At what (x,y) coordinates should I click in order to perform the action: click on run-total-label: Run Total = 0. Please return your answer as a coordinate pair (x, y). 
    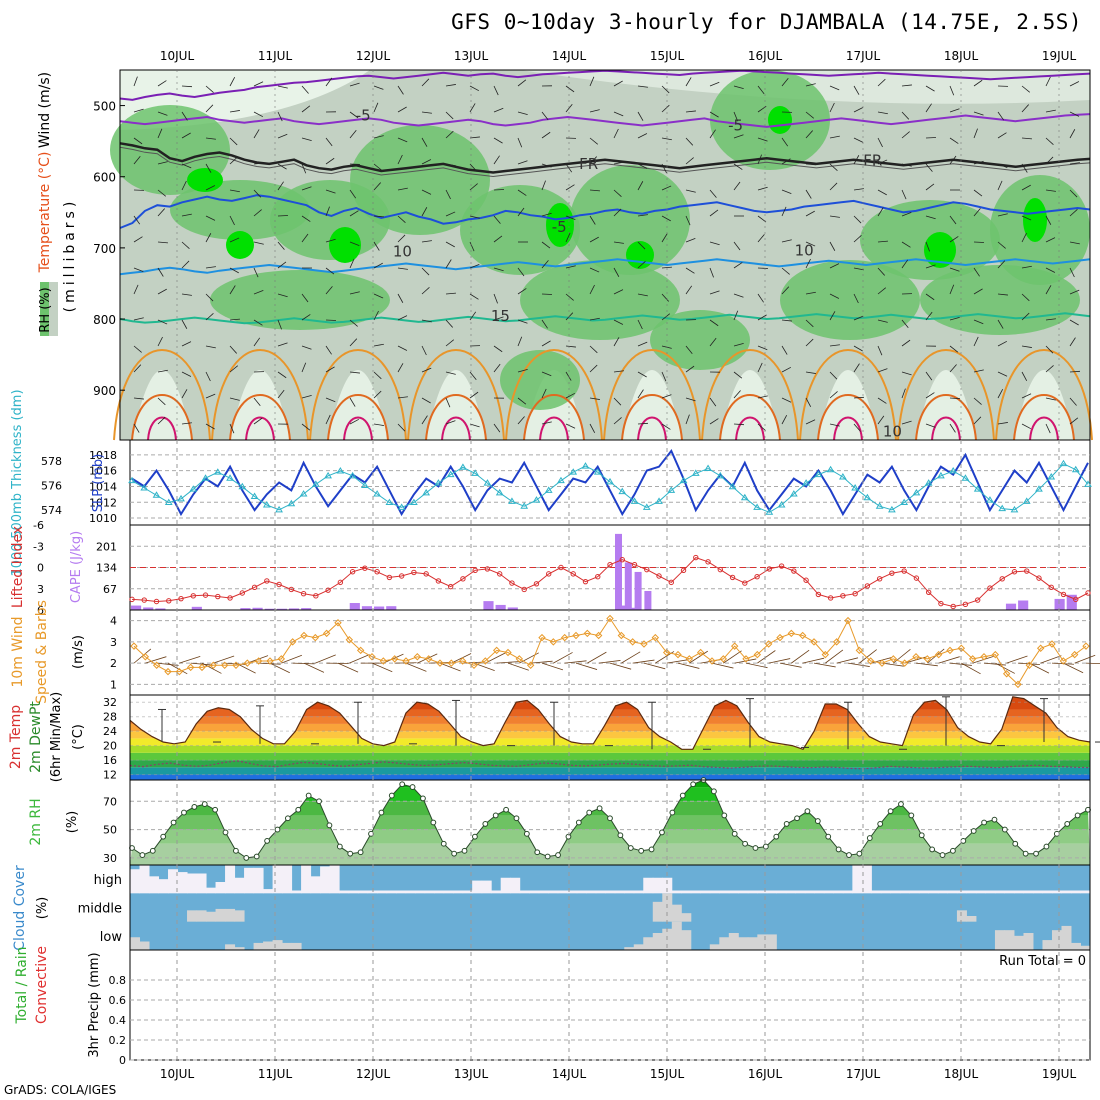
    Looking at the image, I should click on (1042, 961).